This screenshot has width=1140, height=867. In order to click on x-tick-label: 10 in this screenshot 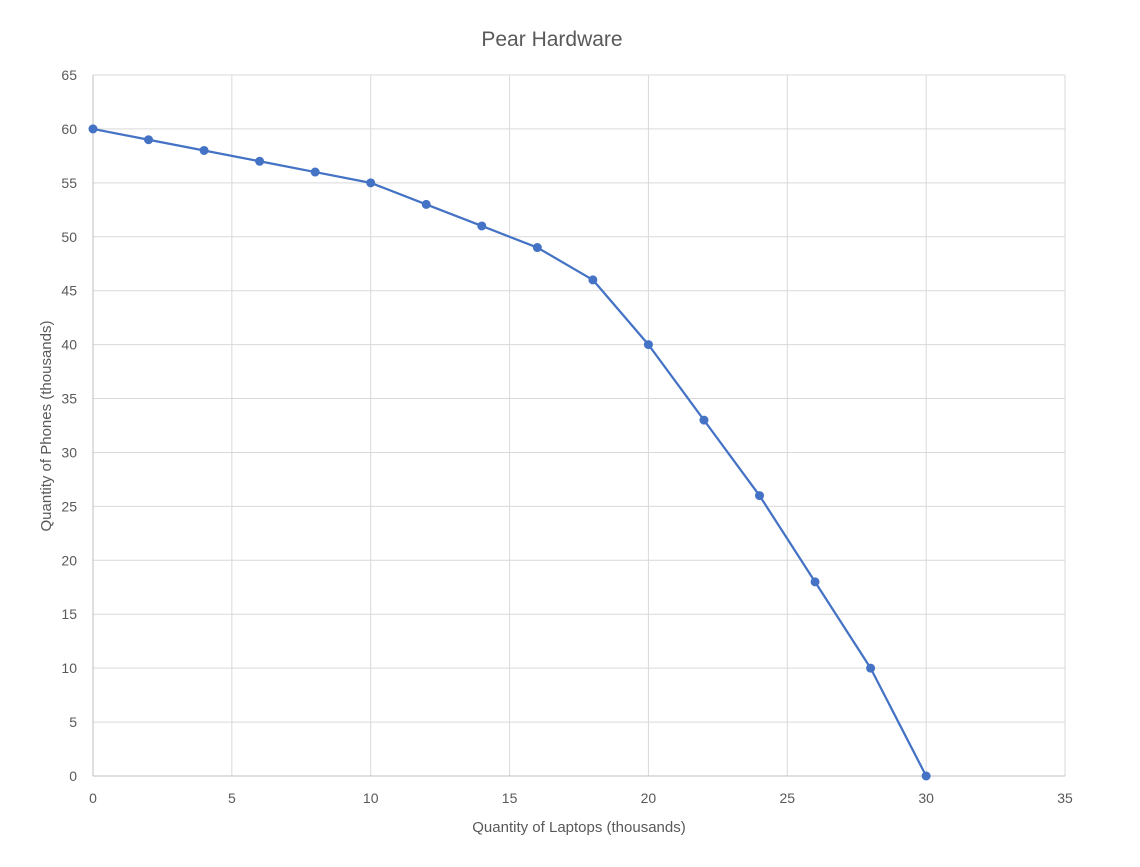, I will do `click(371, 798)`.